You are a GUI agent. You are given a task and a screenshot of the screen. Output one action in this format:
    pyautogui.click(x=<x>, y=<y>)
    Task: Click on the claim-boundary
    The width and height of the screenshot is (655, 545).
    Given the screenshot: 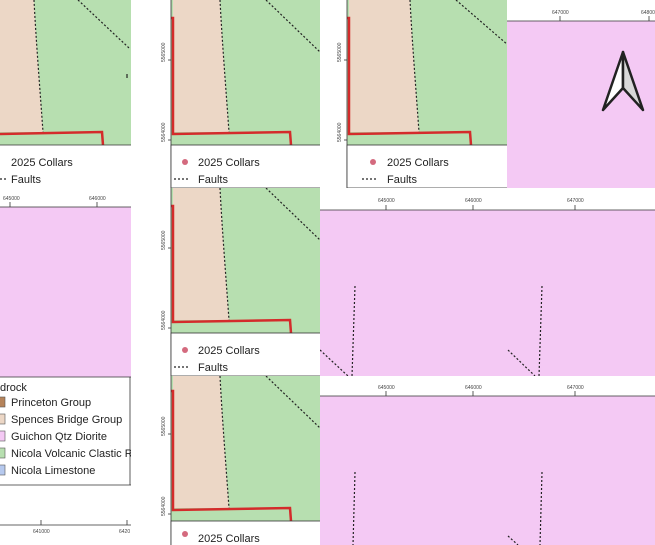 What is the action you would take?
    pyautogui.click(x=52, y=138)
    